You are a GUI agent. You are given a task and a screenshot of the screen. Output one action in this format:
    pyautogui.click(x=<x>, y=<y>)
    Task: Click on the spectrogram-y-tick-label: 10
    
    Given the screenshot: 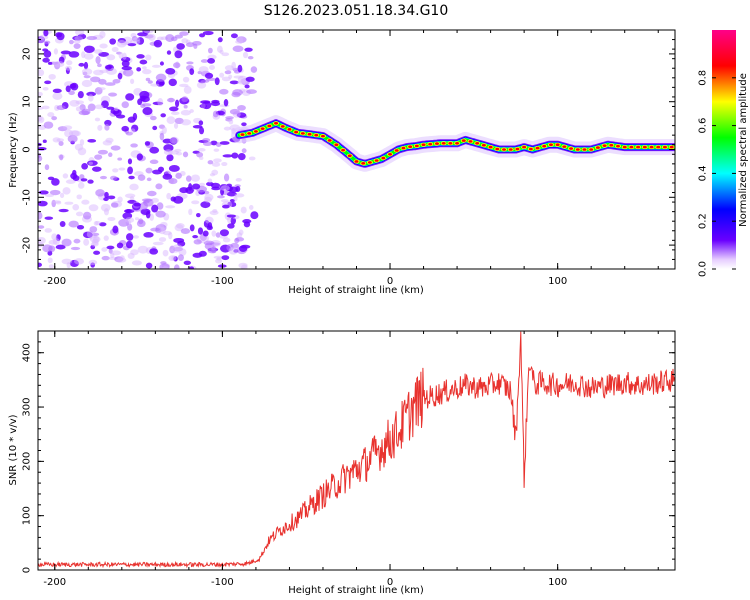 What is the action you would take?
    pyautogui.click(x=27, y=101)
    